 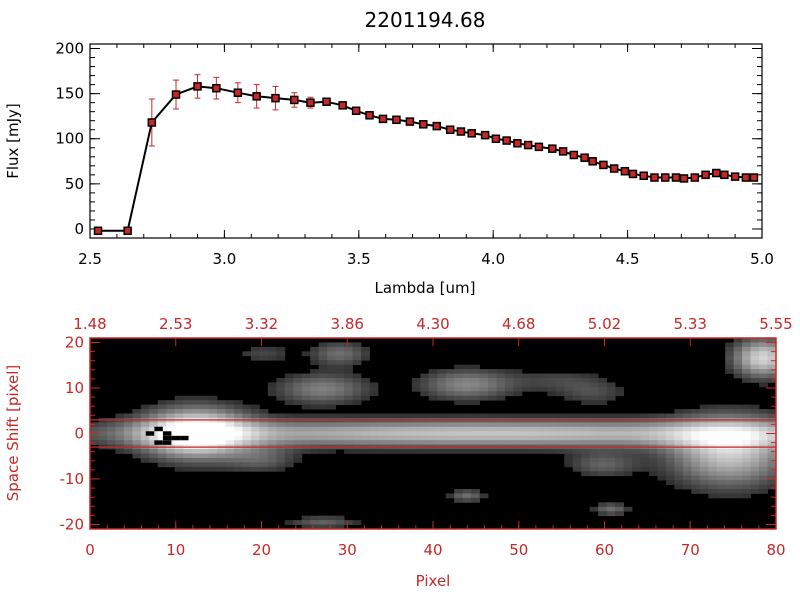 I want to click on wavelength-tick-label: 2.53, so click(x=175, y=324).